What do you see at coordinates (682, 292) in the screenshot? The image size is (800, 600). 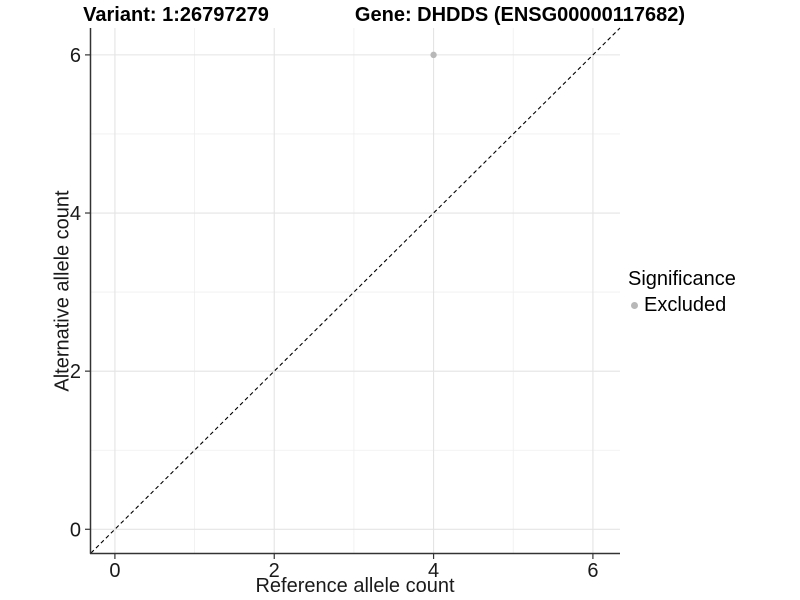 I see `legend: Significance Excluded` at bounding box center [682, 292].